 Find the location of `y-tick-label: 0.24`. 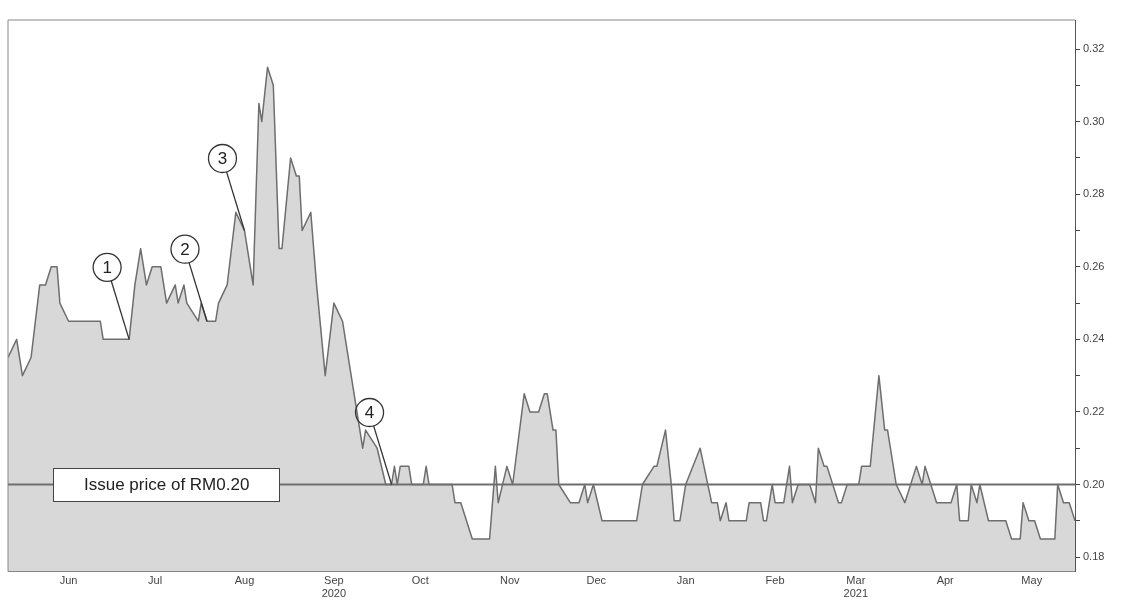

y-tick-label: 0.24 is located at coordinates (1094, 338).